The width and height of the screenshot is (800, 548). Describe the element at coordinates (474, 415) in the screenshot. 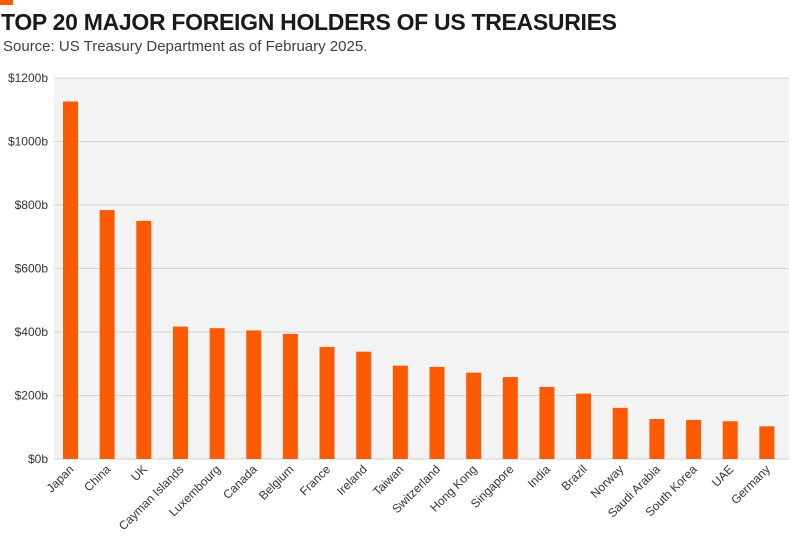

I see `bar-hong-kong` at that location.